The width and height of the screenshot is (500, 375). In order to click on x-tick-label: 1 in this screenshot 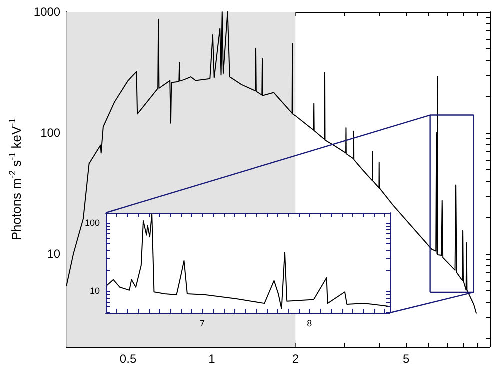, I will do `click(212, 359)`.